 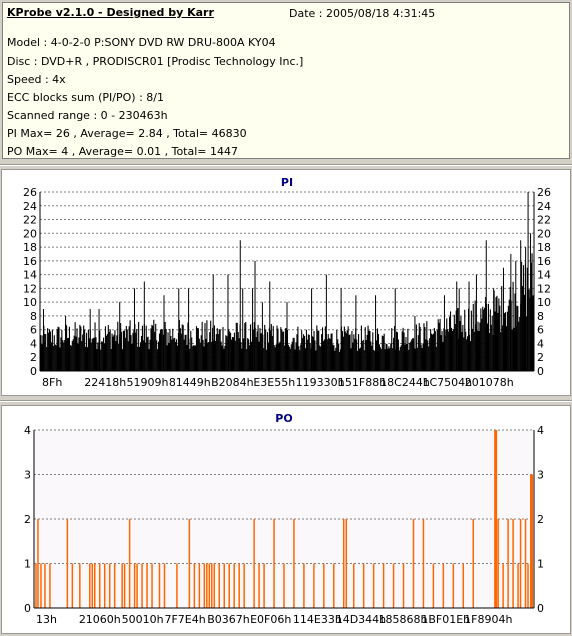 What do you see at coordinates (447, 382) in the screenshot?
I see `x-tick-label: 1C7504h` at bounding box center [447, 382].